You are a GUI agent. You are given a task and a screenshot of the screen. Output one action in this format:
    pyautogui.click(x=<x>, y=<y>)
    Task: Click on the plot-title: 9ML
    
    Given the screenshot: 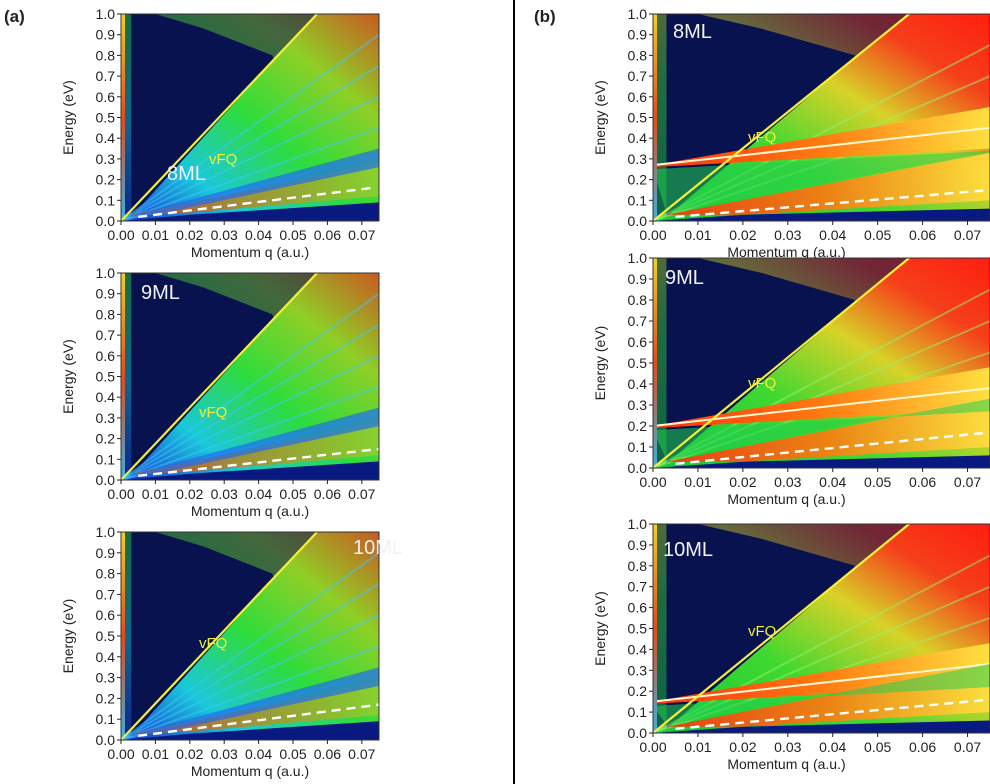 What is the action you would take?
    pyautogui.click(x=684, y=278)
    